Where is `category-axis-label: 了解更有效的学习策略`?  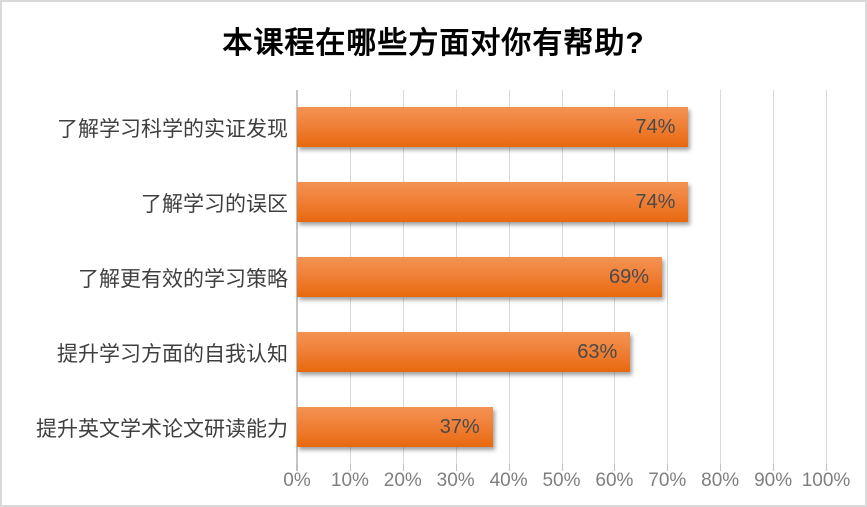
category-axis-label: 了解更有效的学习策略 is located at coordinates (183, 279).